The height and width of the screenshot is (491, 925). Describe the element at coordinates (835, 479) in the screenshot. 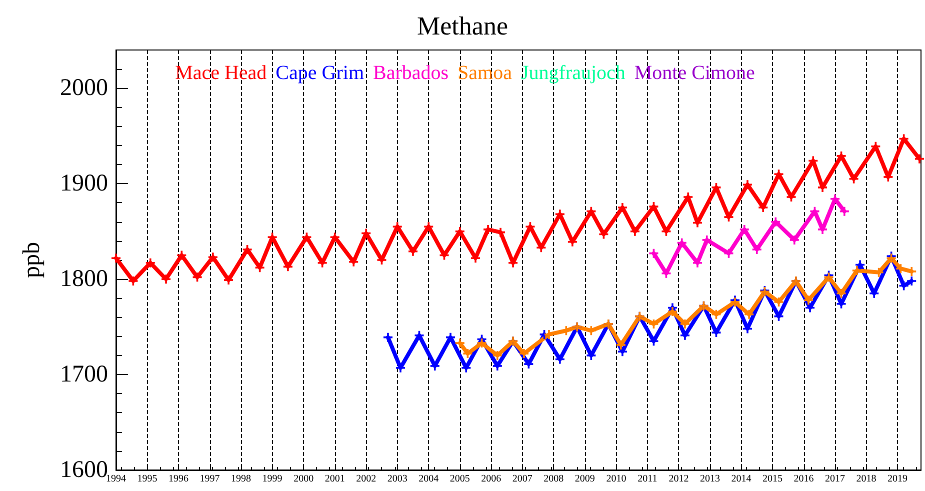

I see `x-tick-label: 2017` at that location.